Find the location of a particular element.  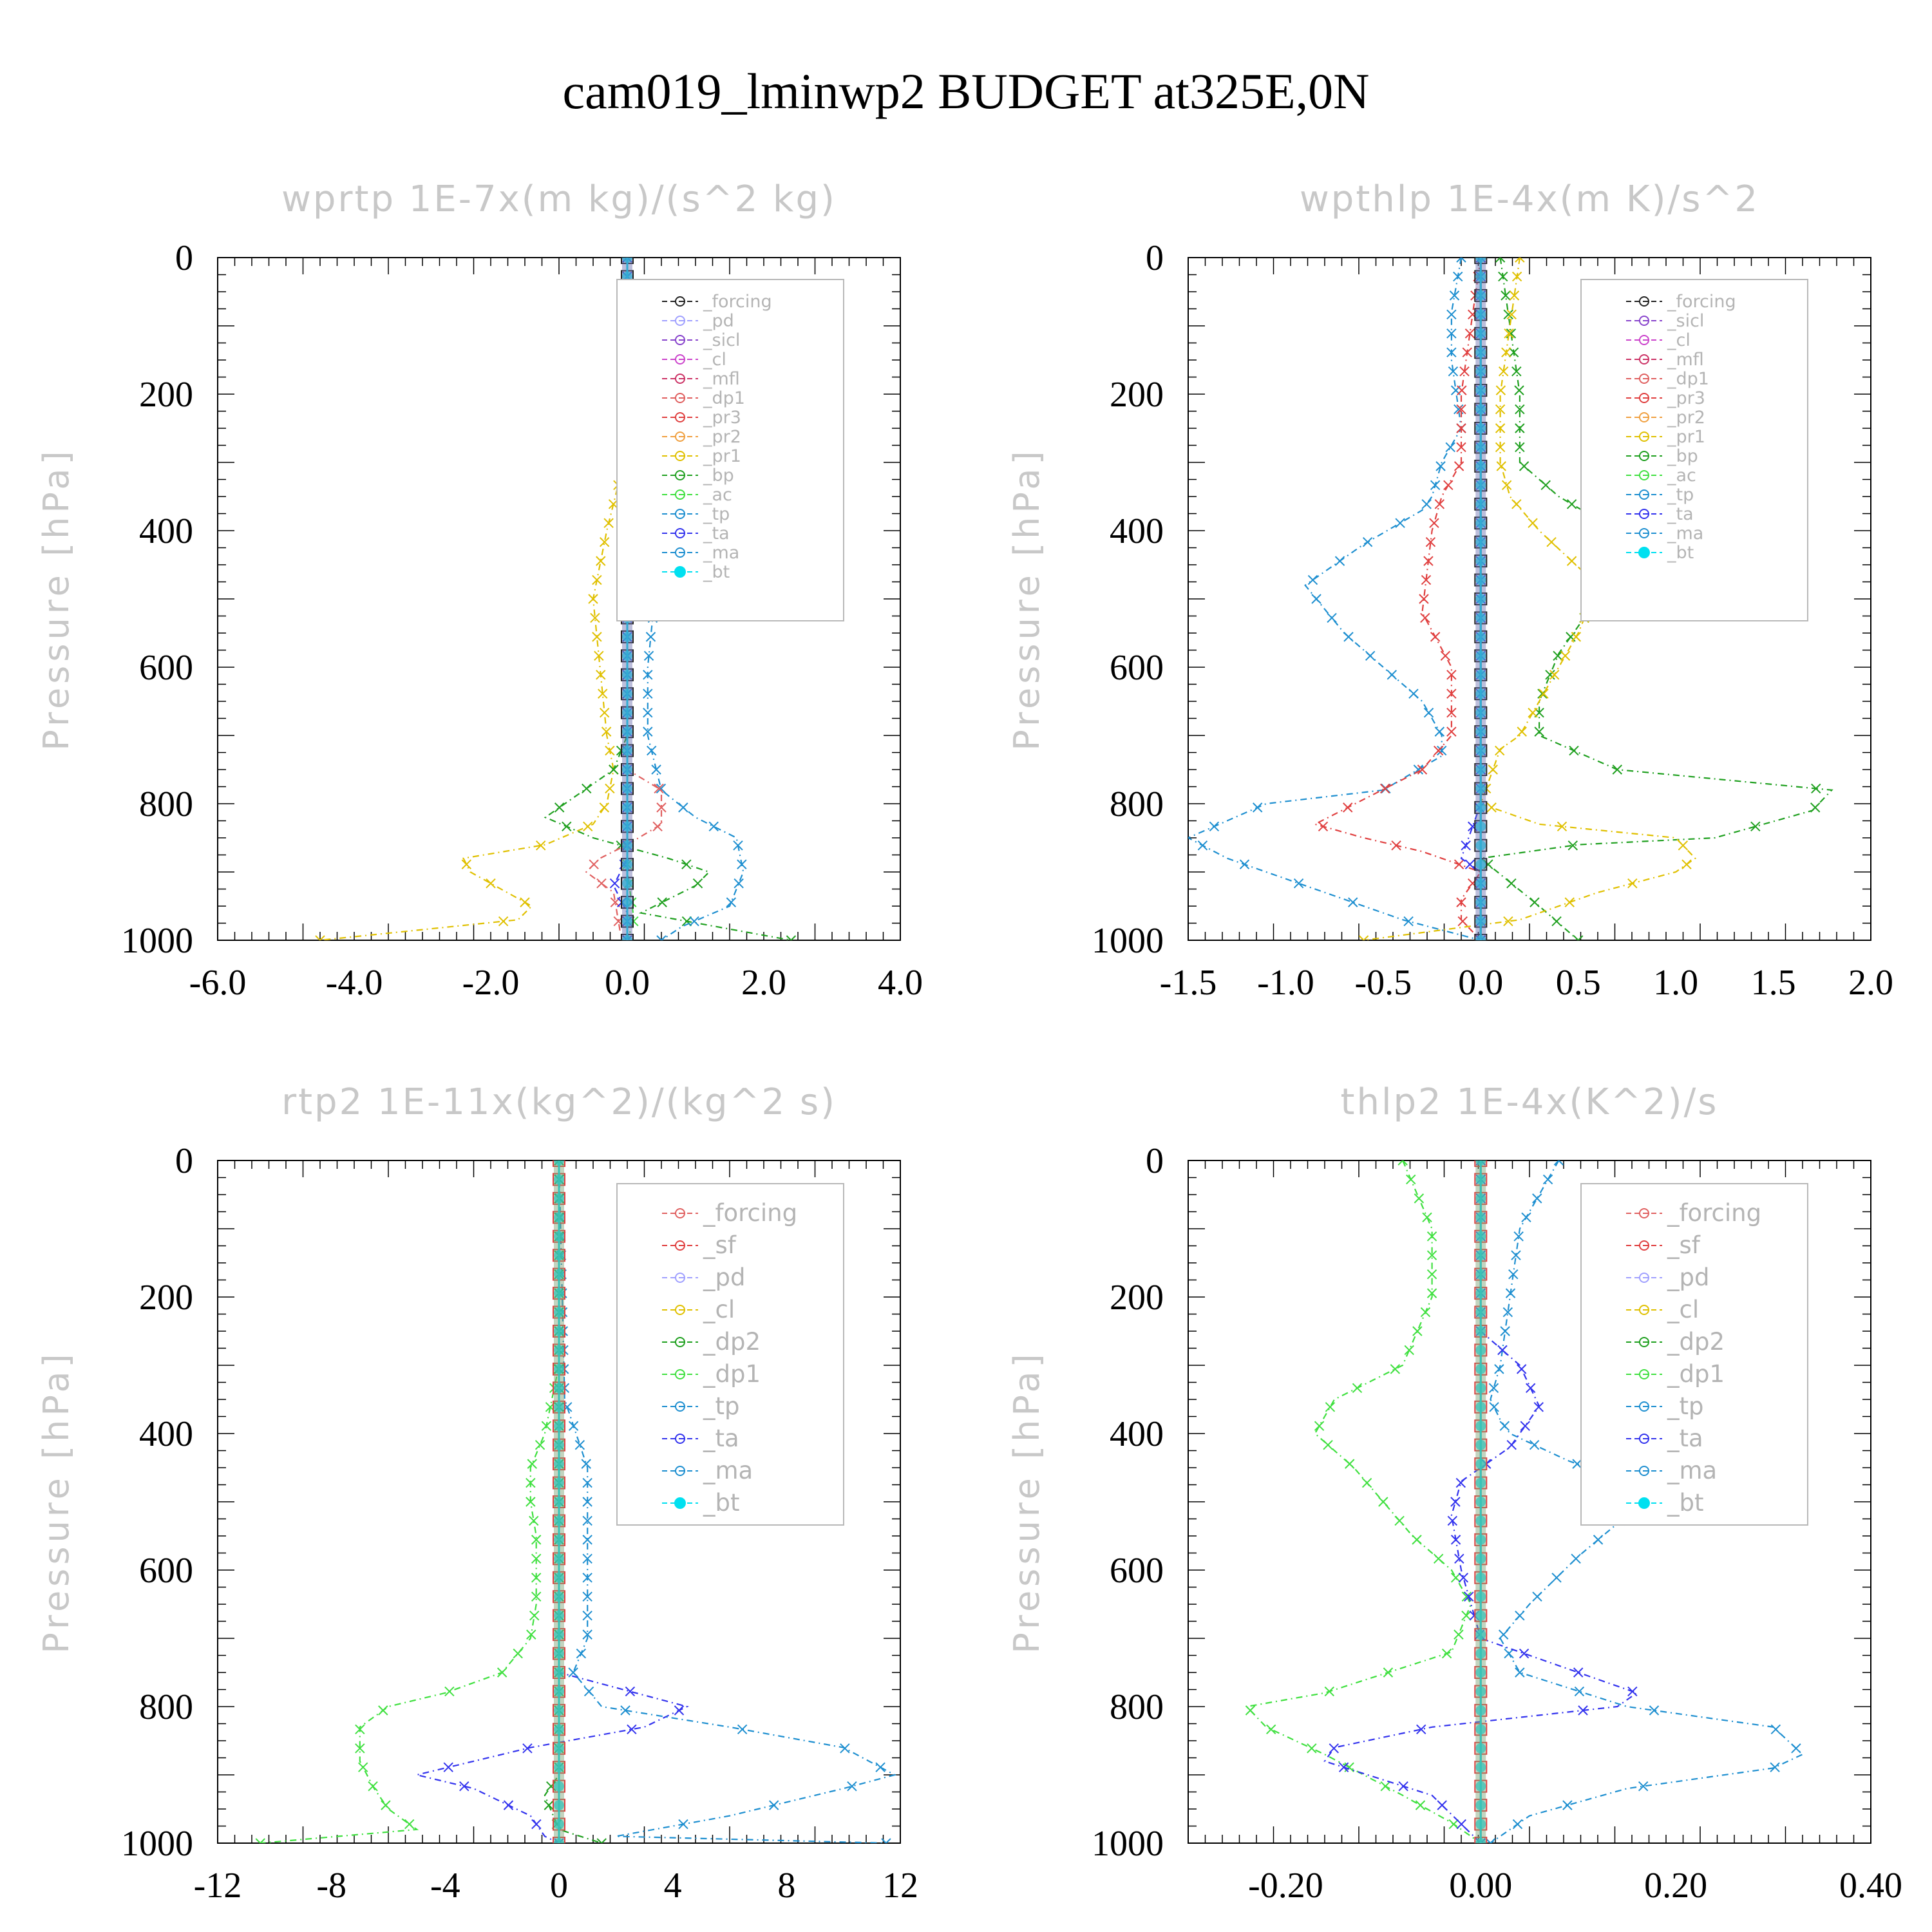

legend-label: _cl is located at coordinates (719, 1309).